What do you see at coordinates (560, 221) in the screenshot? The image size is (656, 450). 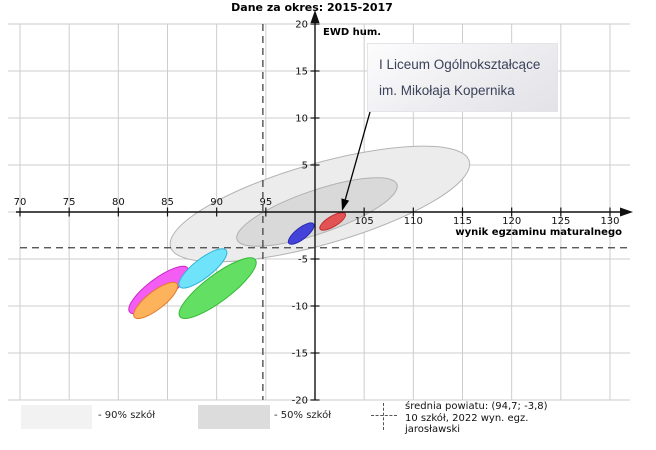 I see `x-tick-label: 125` at bounding box center [560, 221].